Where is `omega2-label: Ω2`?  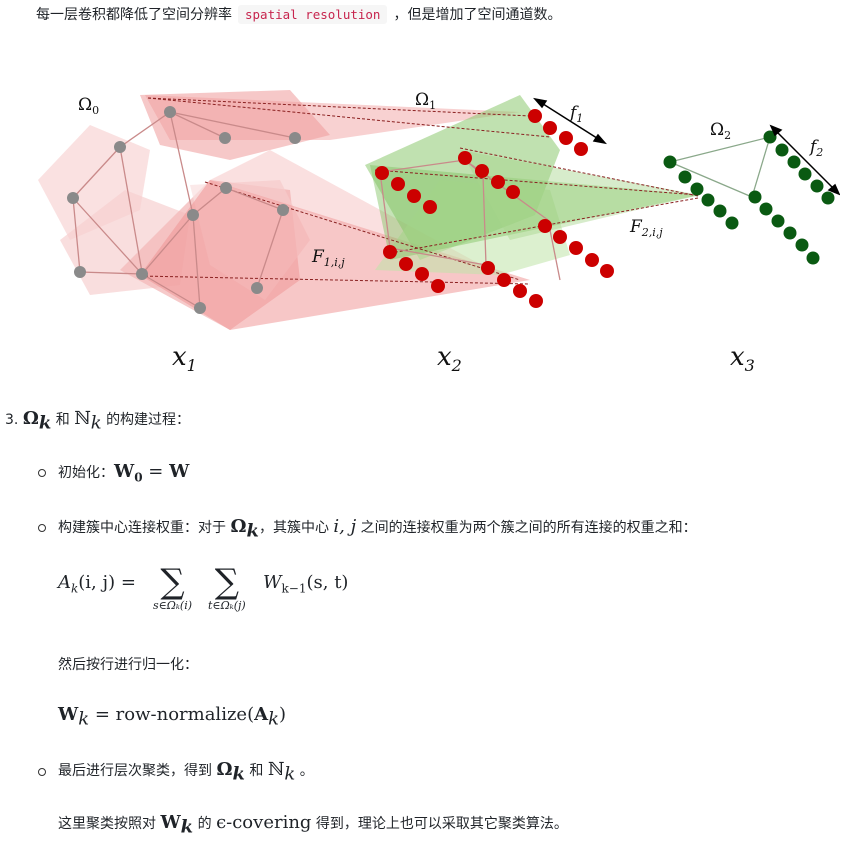 omega2-label: Ω2 is located at coordinates (720, 131).